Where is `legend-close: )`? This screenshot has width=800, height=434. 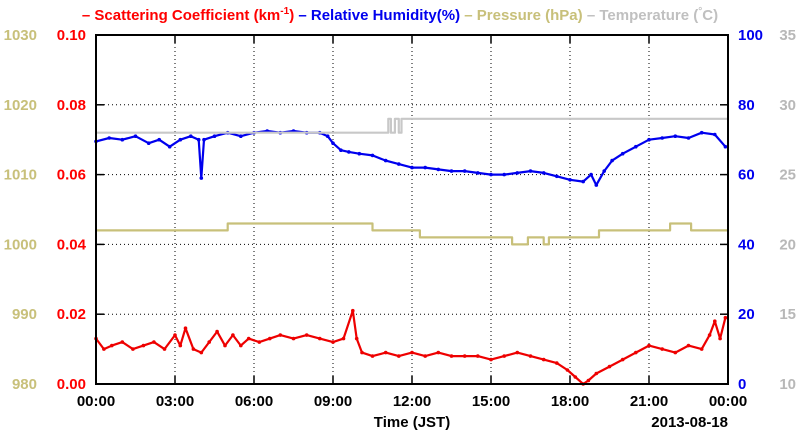 legend-close: ) is located at coordinates (291, 15).